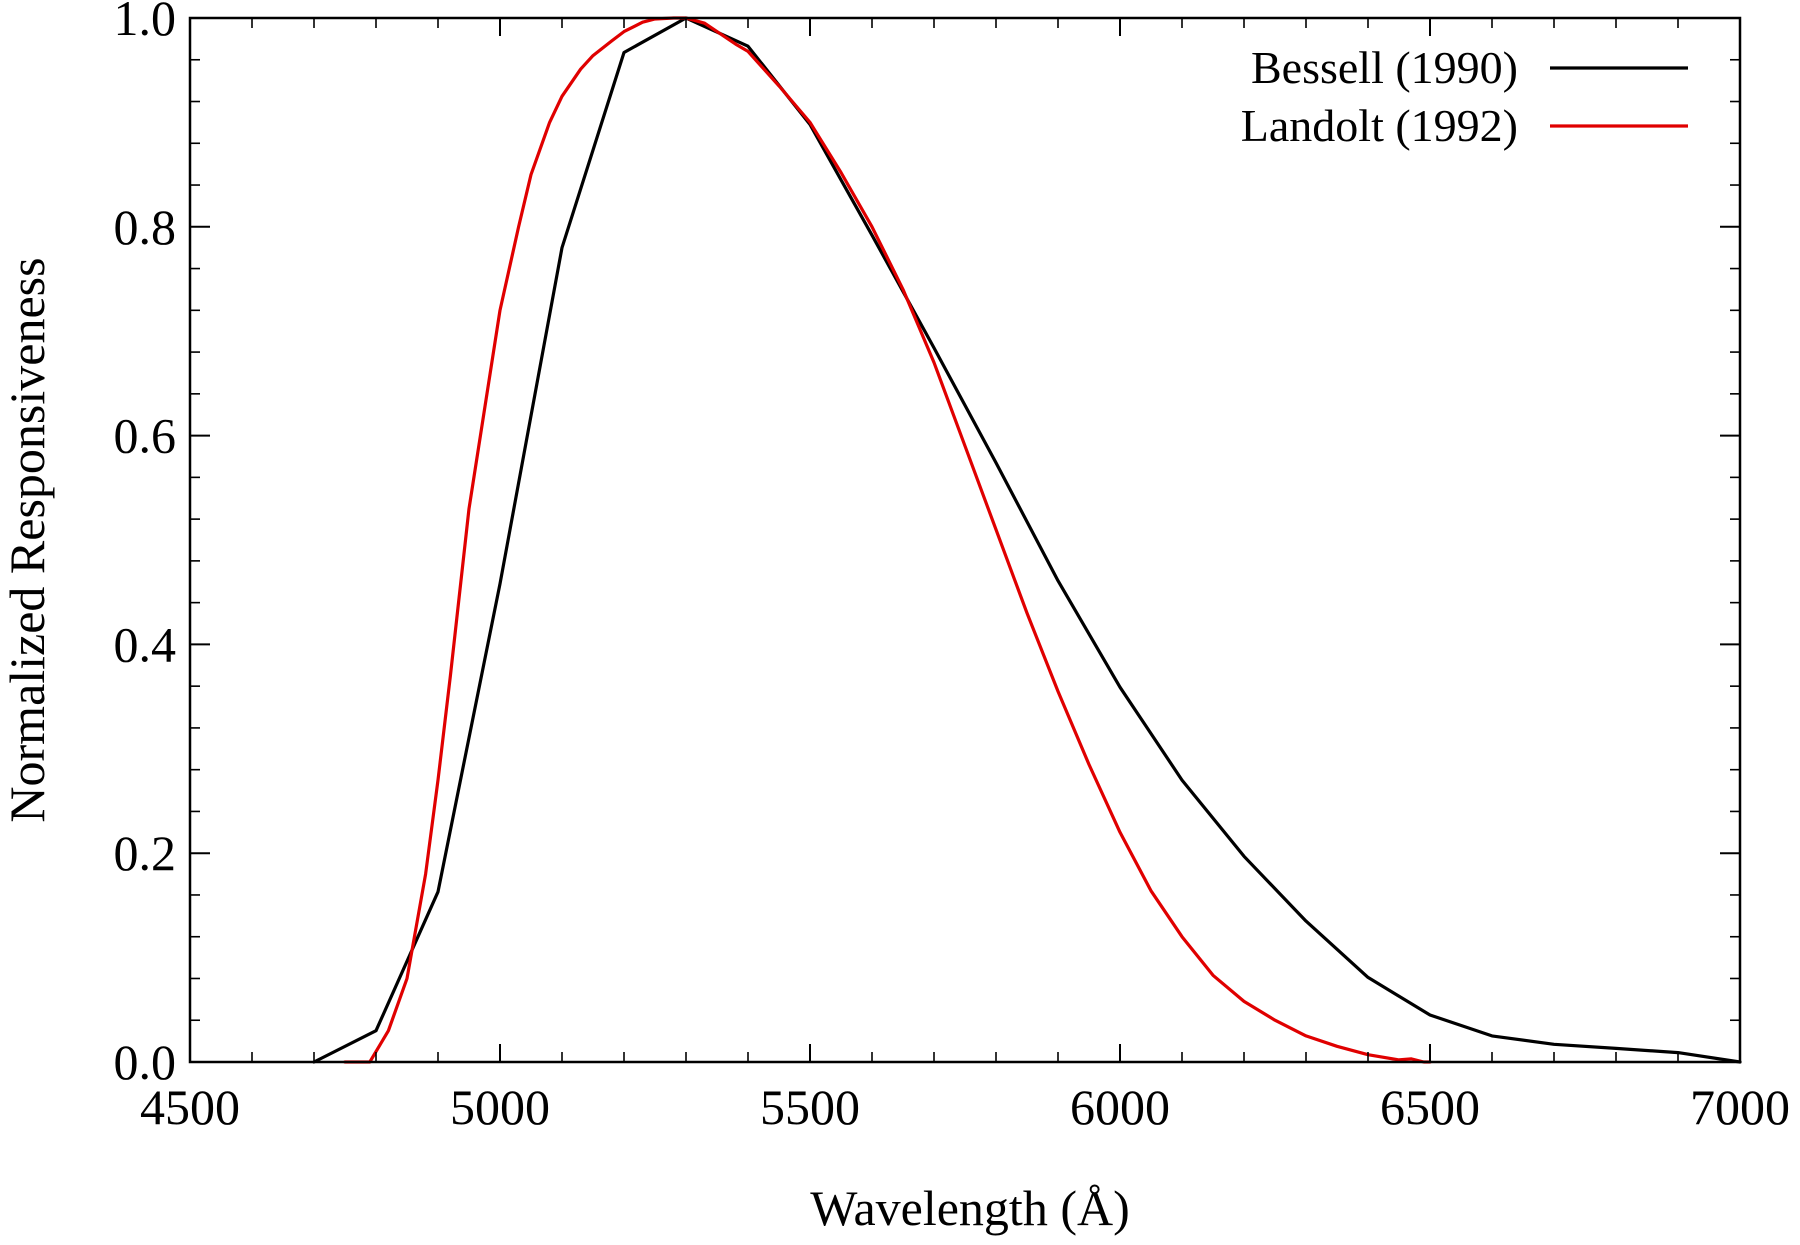 This screenshot has width=1800, height=1245. Describe the element at coordinates (190, 1107) in the screenshot. I see `x-tick-label: 4500` at that location.